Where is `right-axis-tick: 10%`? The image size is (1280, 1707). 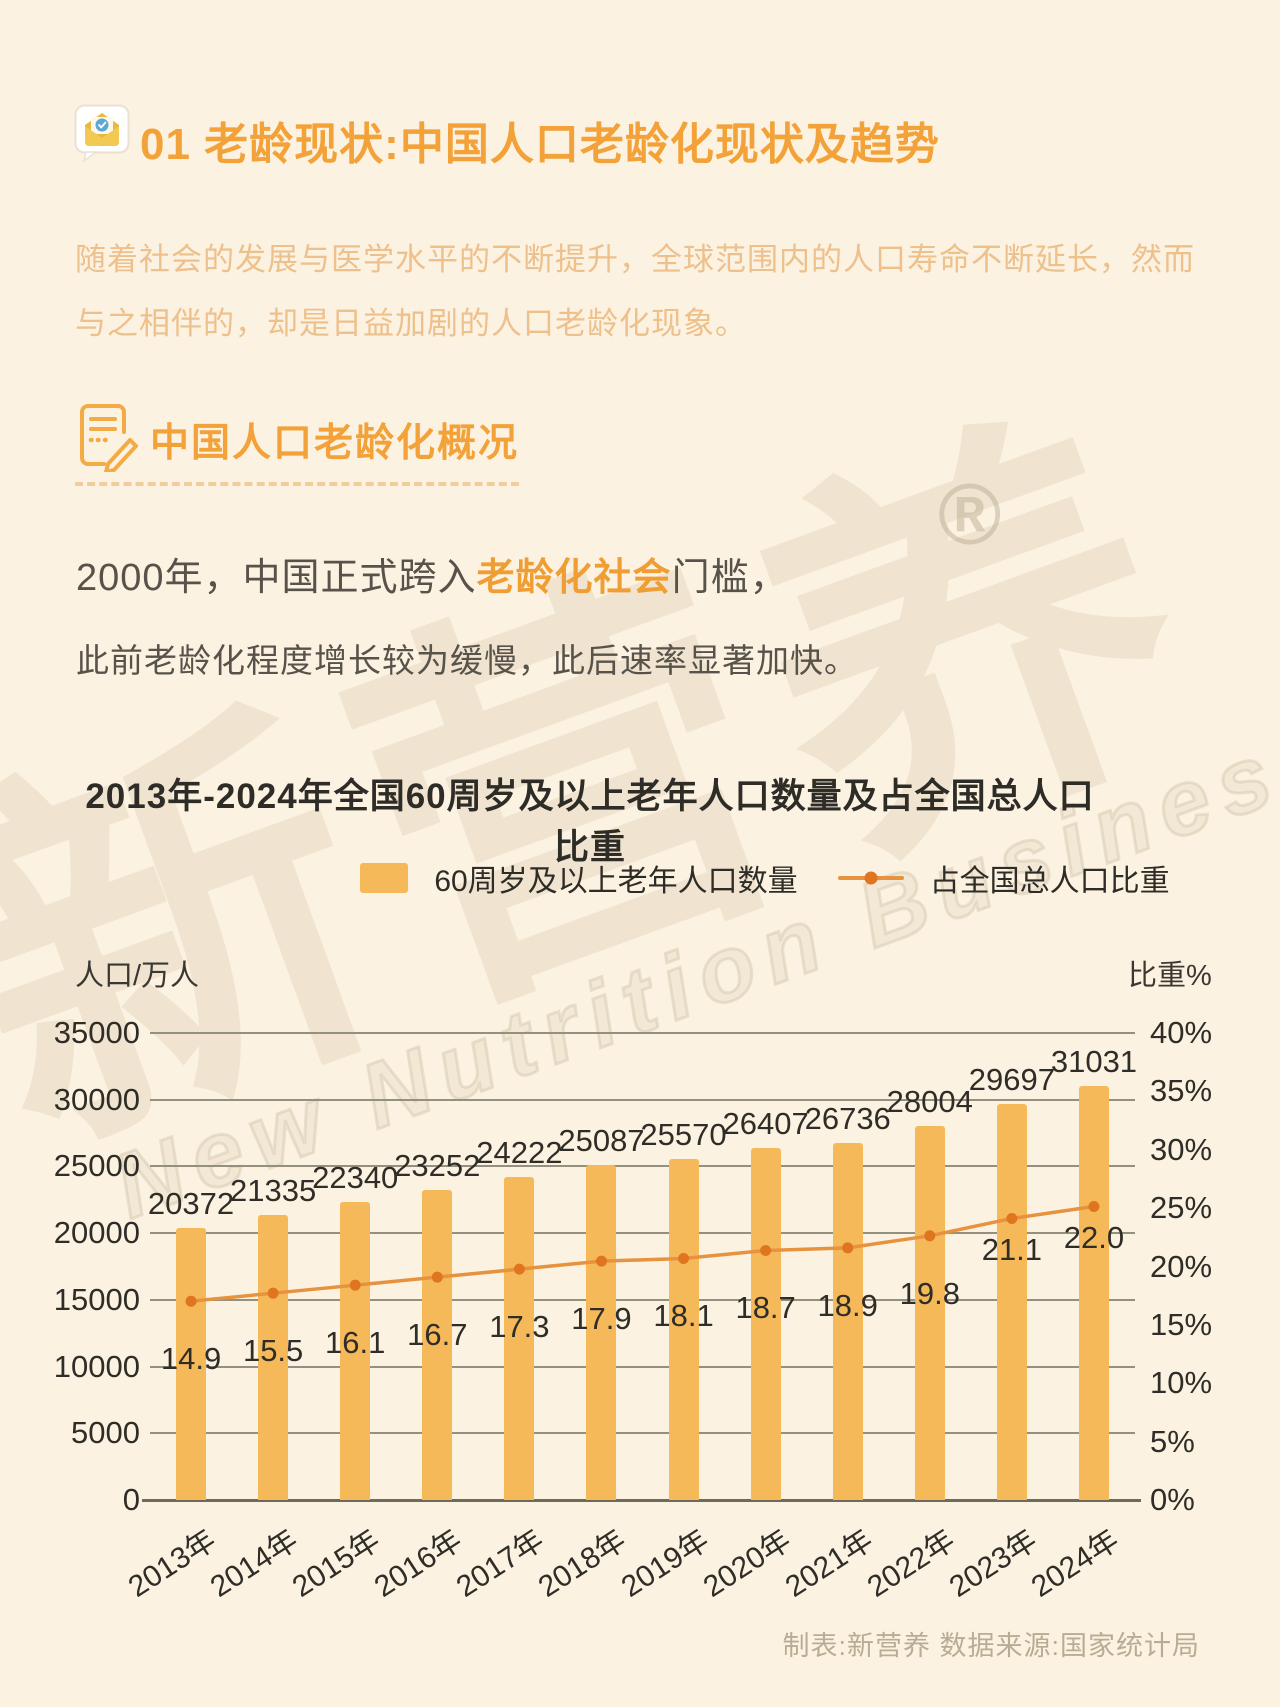
right-axis-tick: 10% is located at coordinates (1181, 1383).